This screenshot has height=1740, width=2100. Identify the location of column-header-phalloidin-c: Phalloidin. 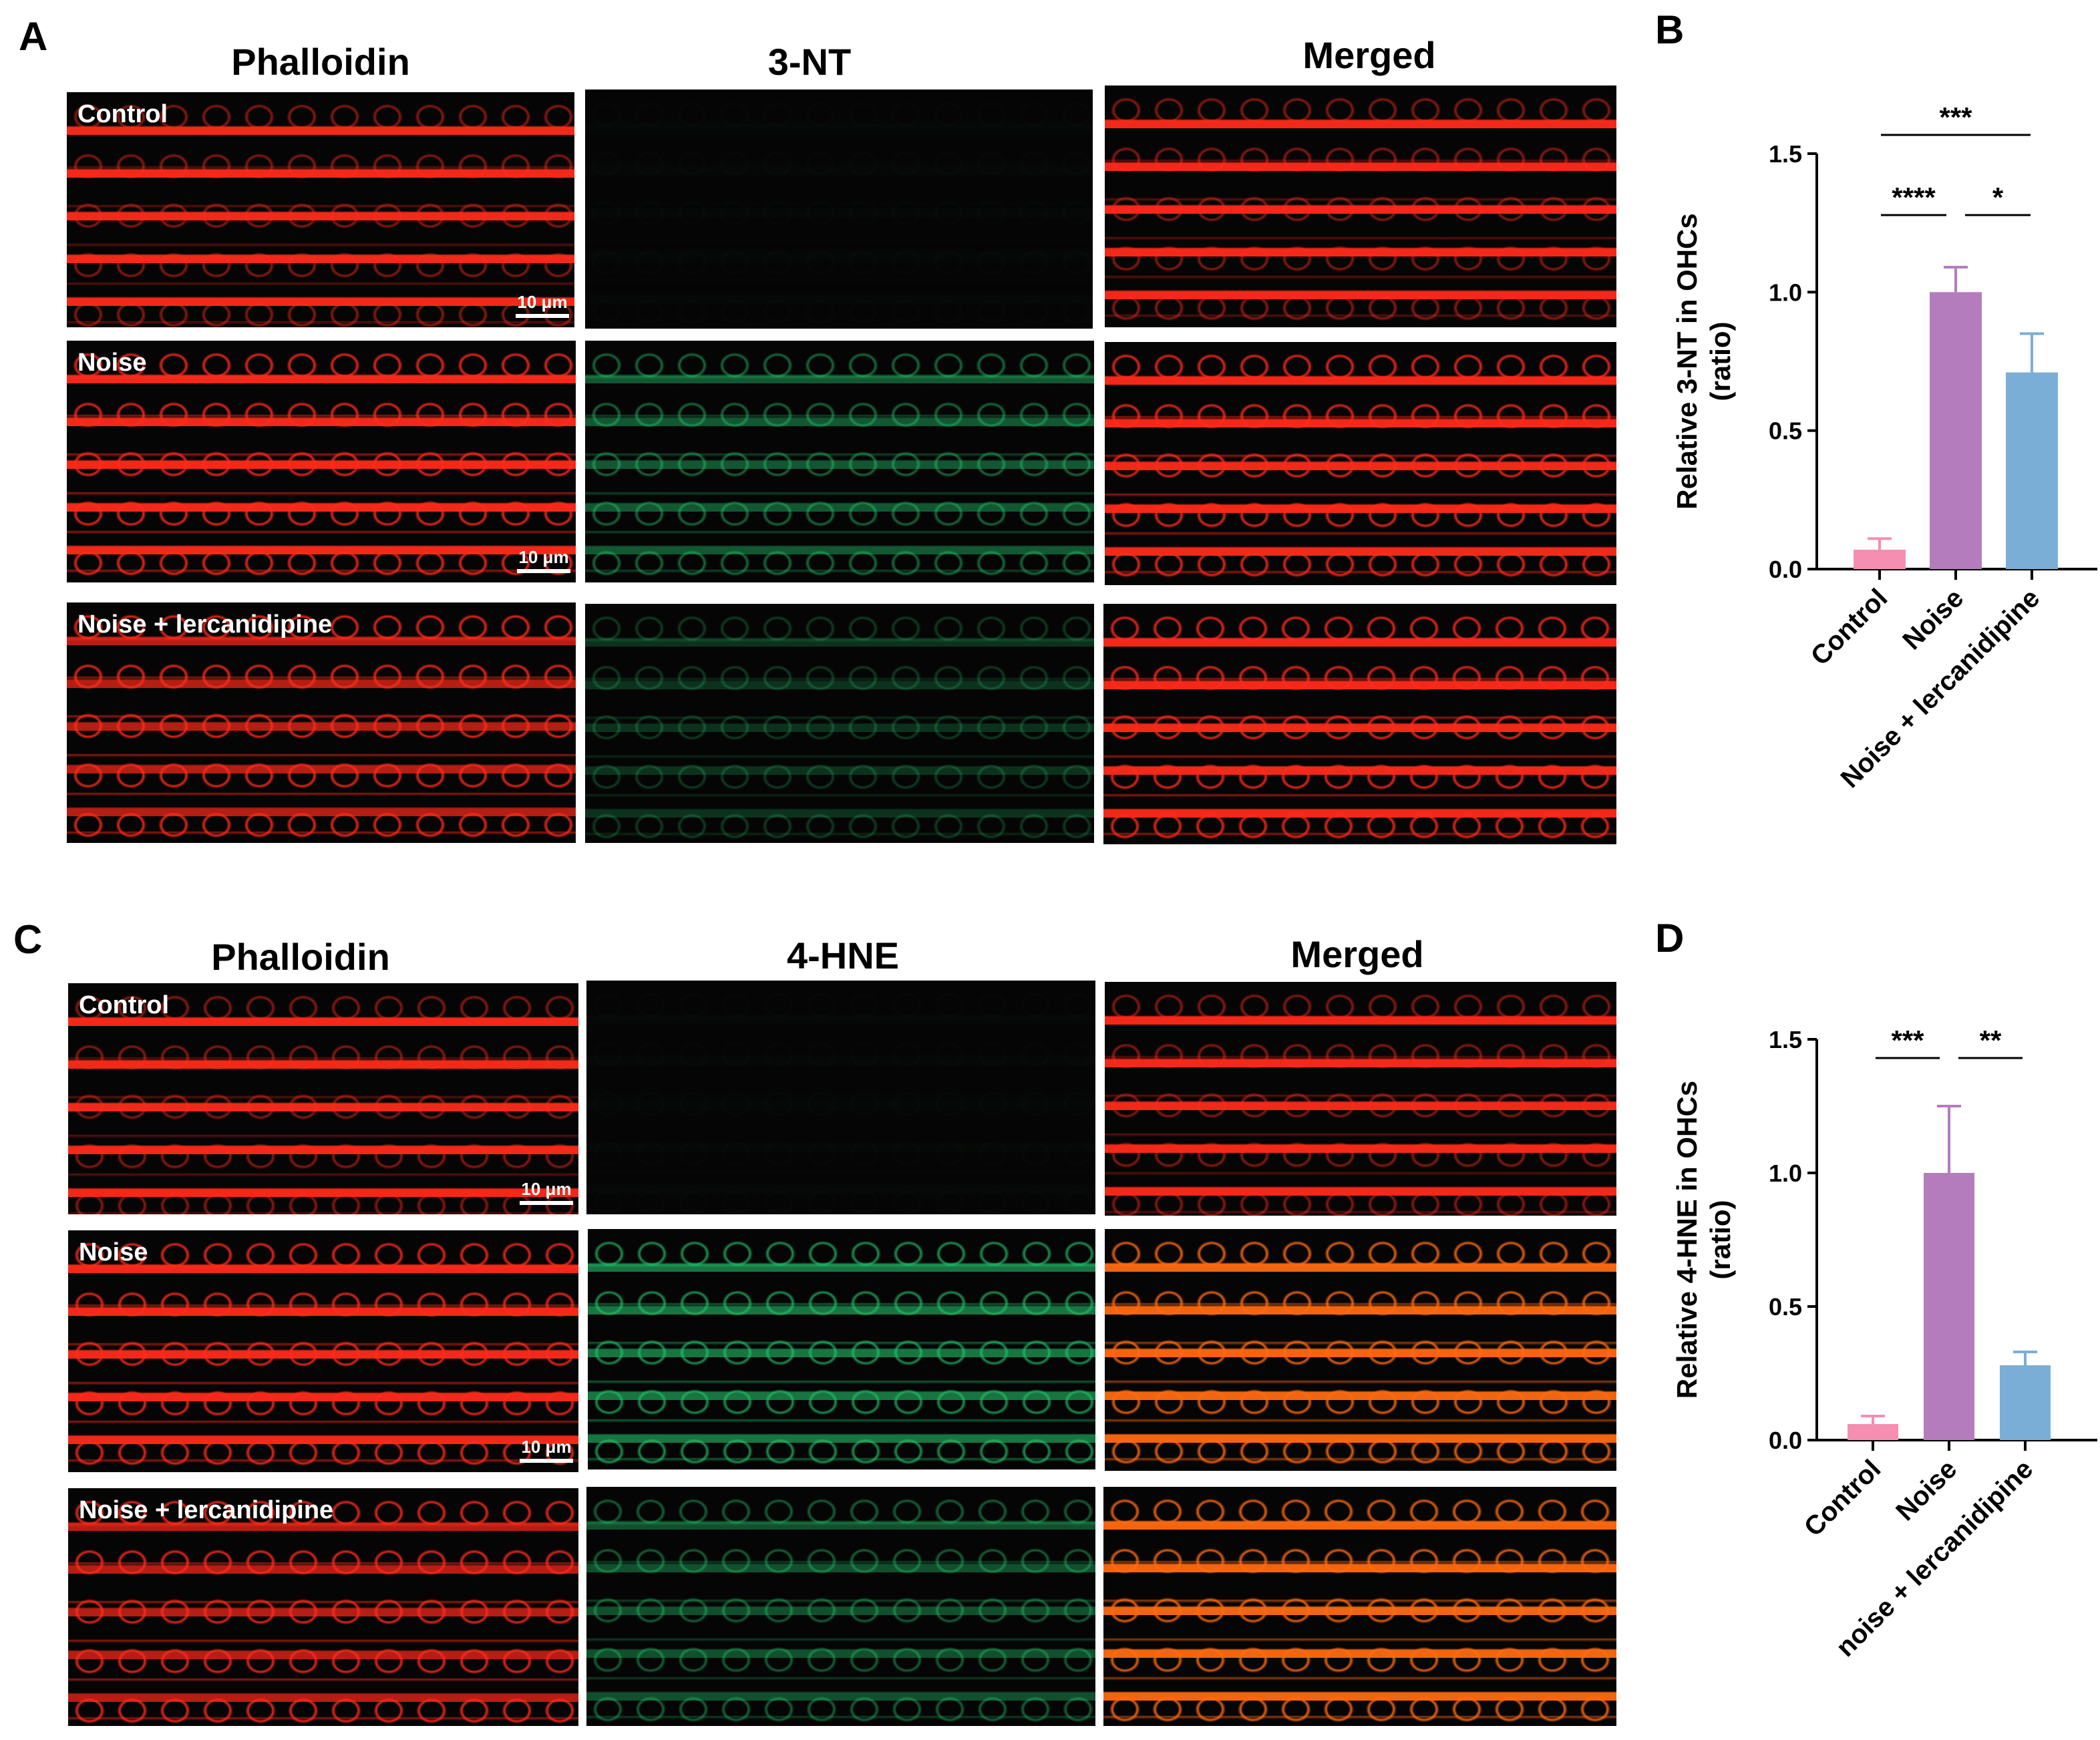
(300, 957).